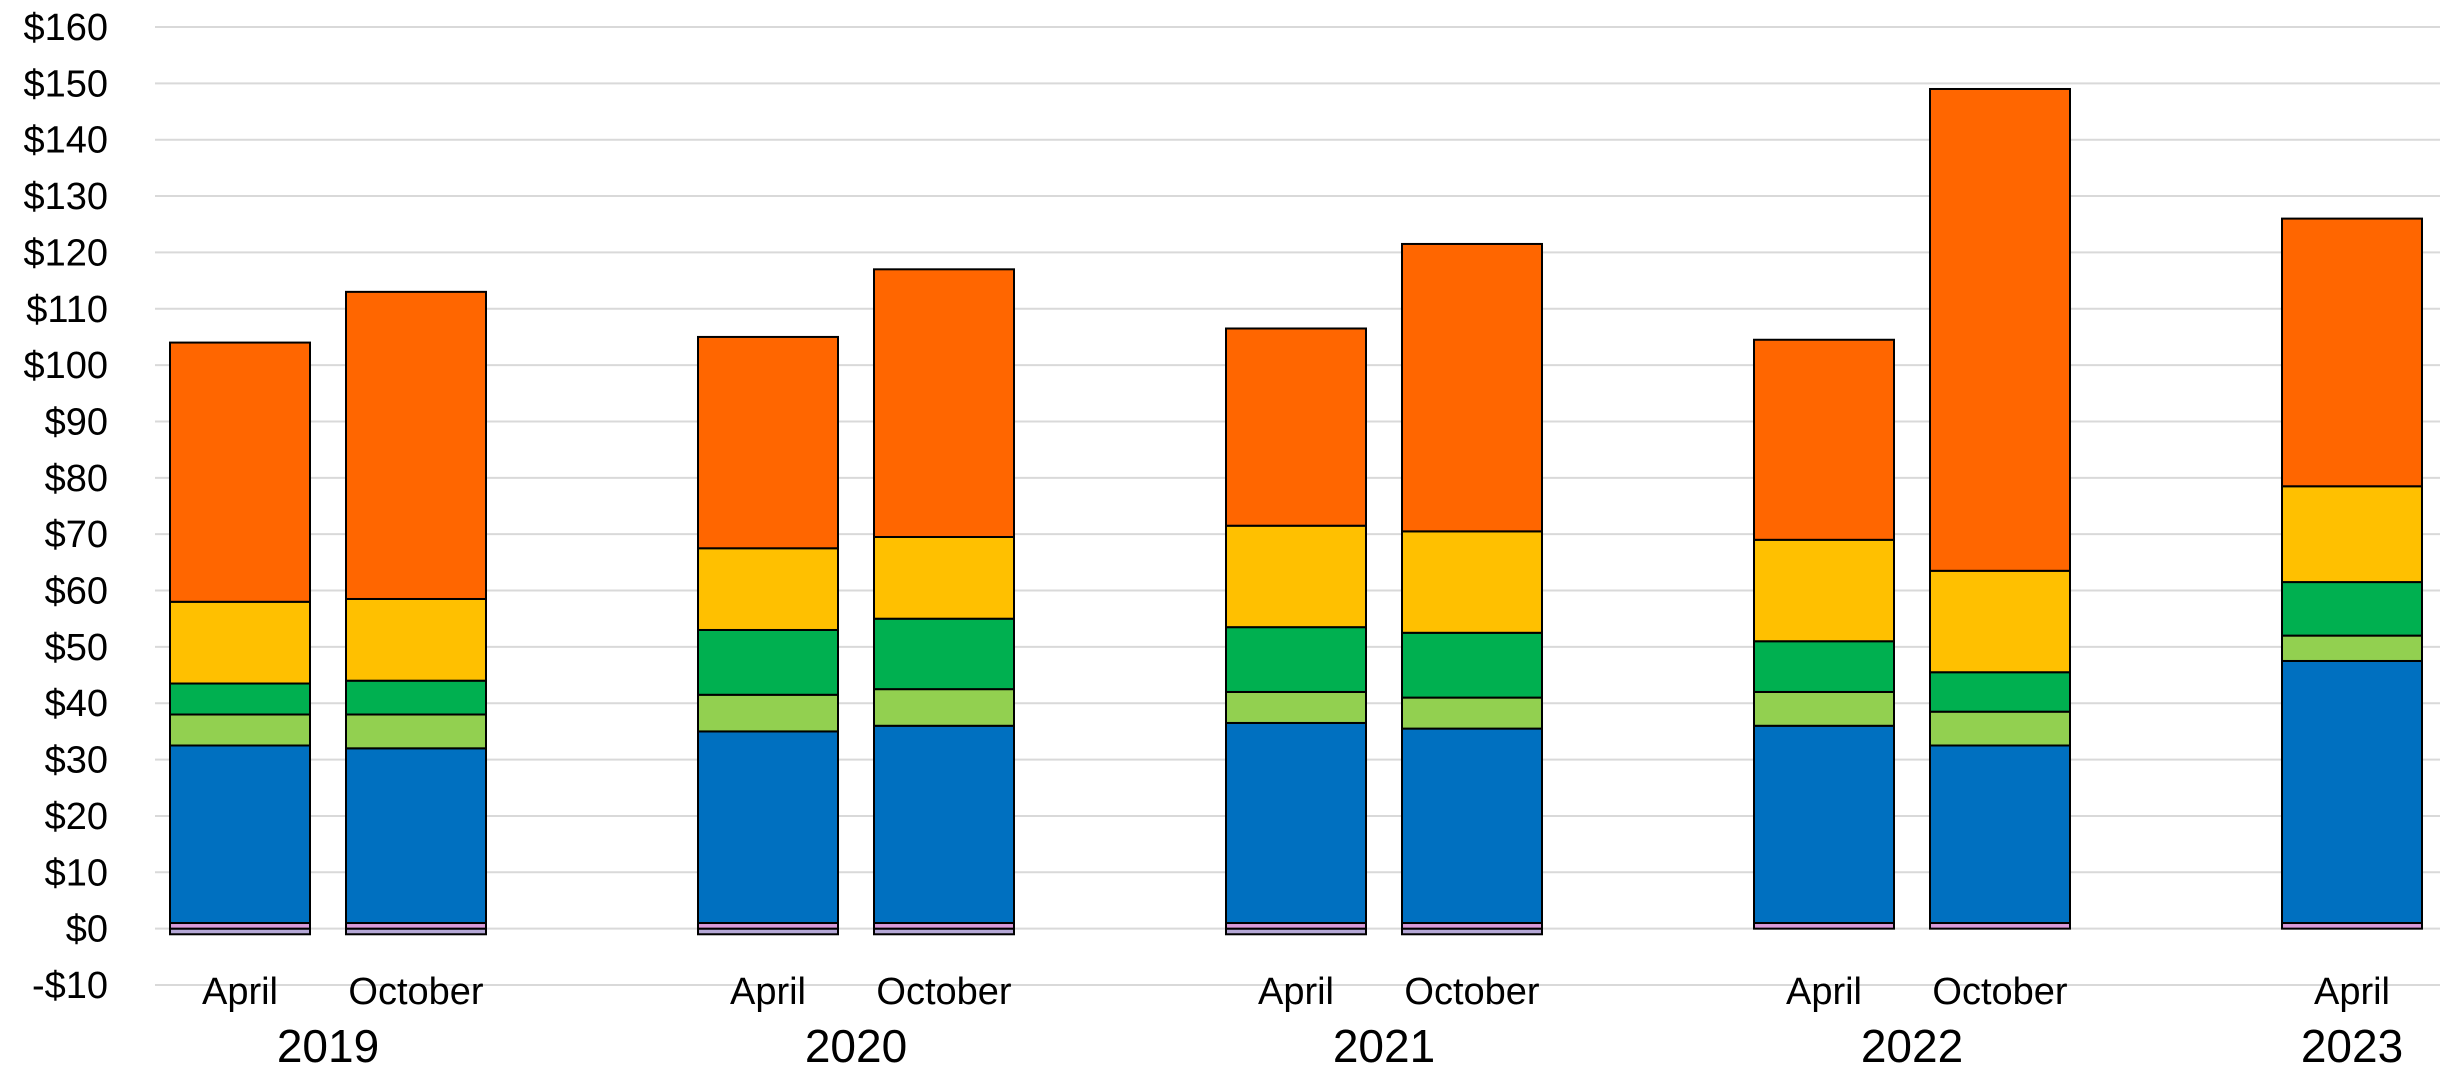 The width and height of the screenshot is (2448, 1070). Describe the element at coordinates (76, 648) in the screenshot. I see `y-tick-label: $50` at that location.